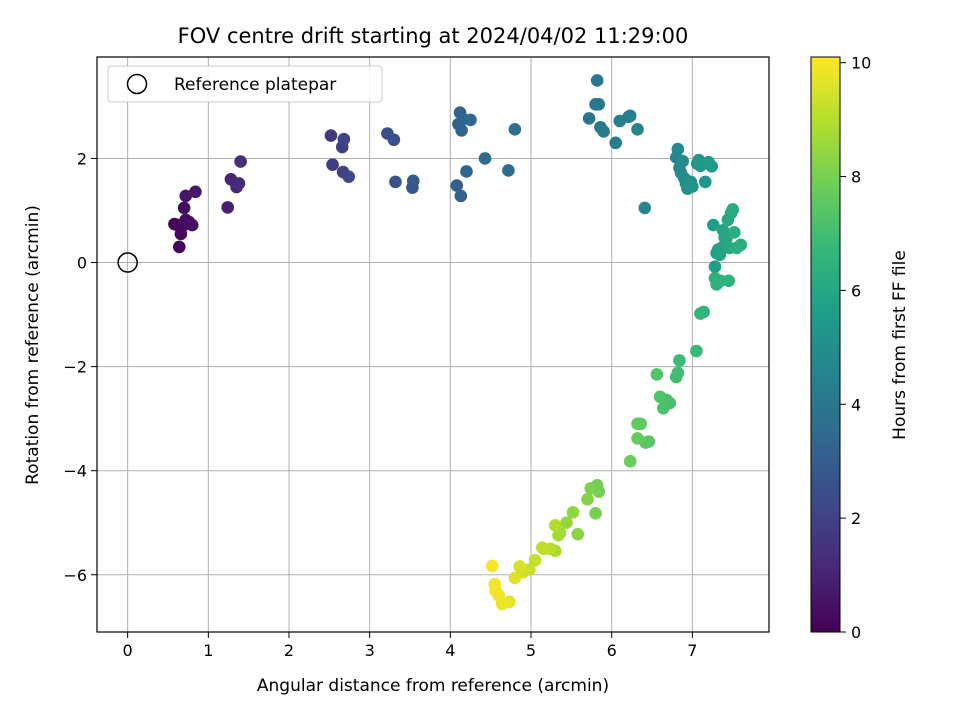  Describe the element at coordinates (825, 344) in the screenshot. I see `colorbar-gradient` at that location.